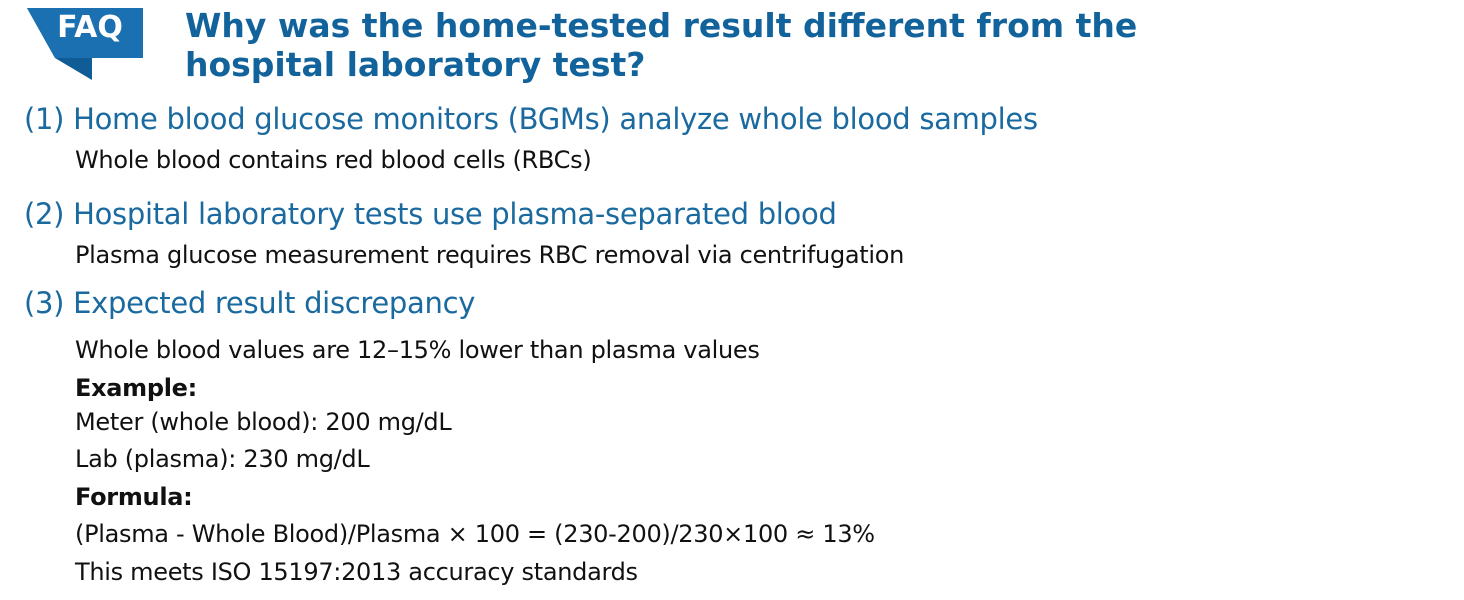 This screenshot has width=1464, height=600. I want to click on faq-badge-shape, so click(85, 44).